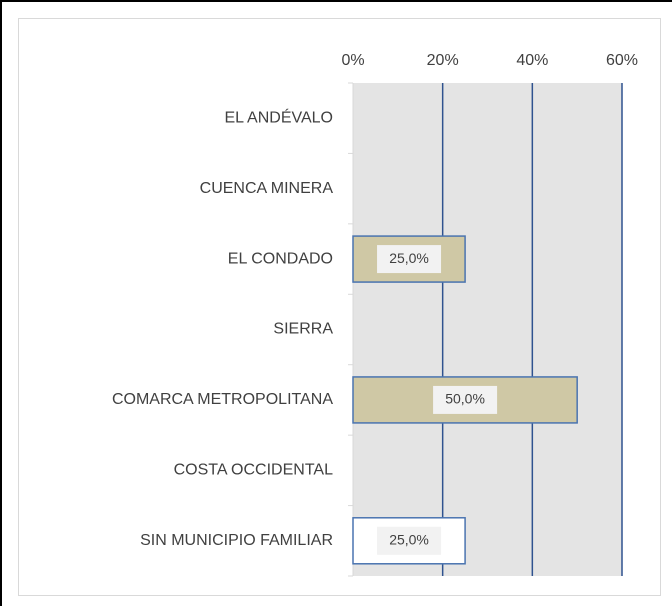  What do you see at coordinates (254, 470) in the screenshot?
I see `y-tick-label: COSTA OCCIDENTAL` at bounding box center [254, 470].